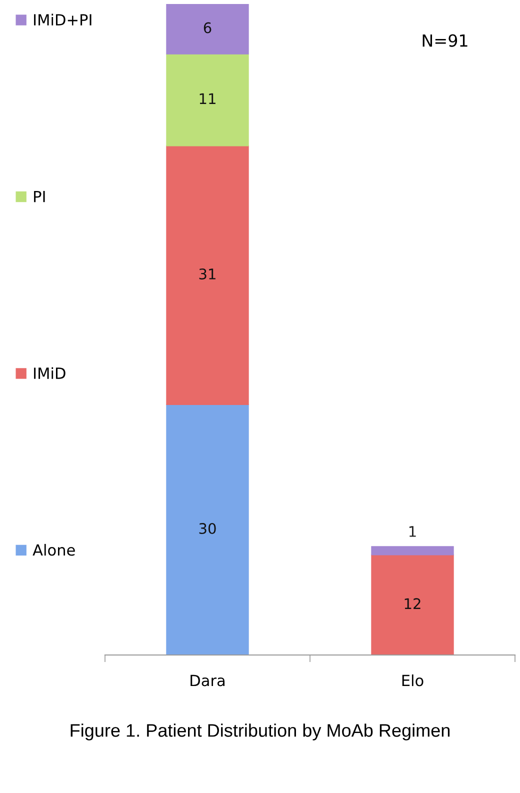  I want to click on legend-label: IMiD, so click(50, 373).